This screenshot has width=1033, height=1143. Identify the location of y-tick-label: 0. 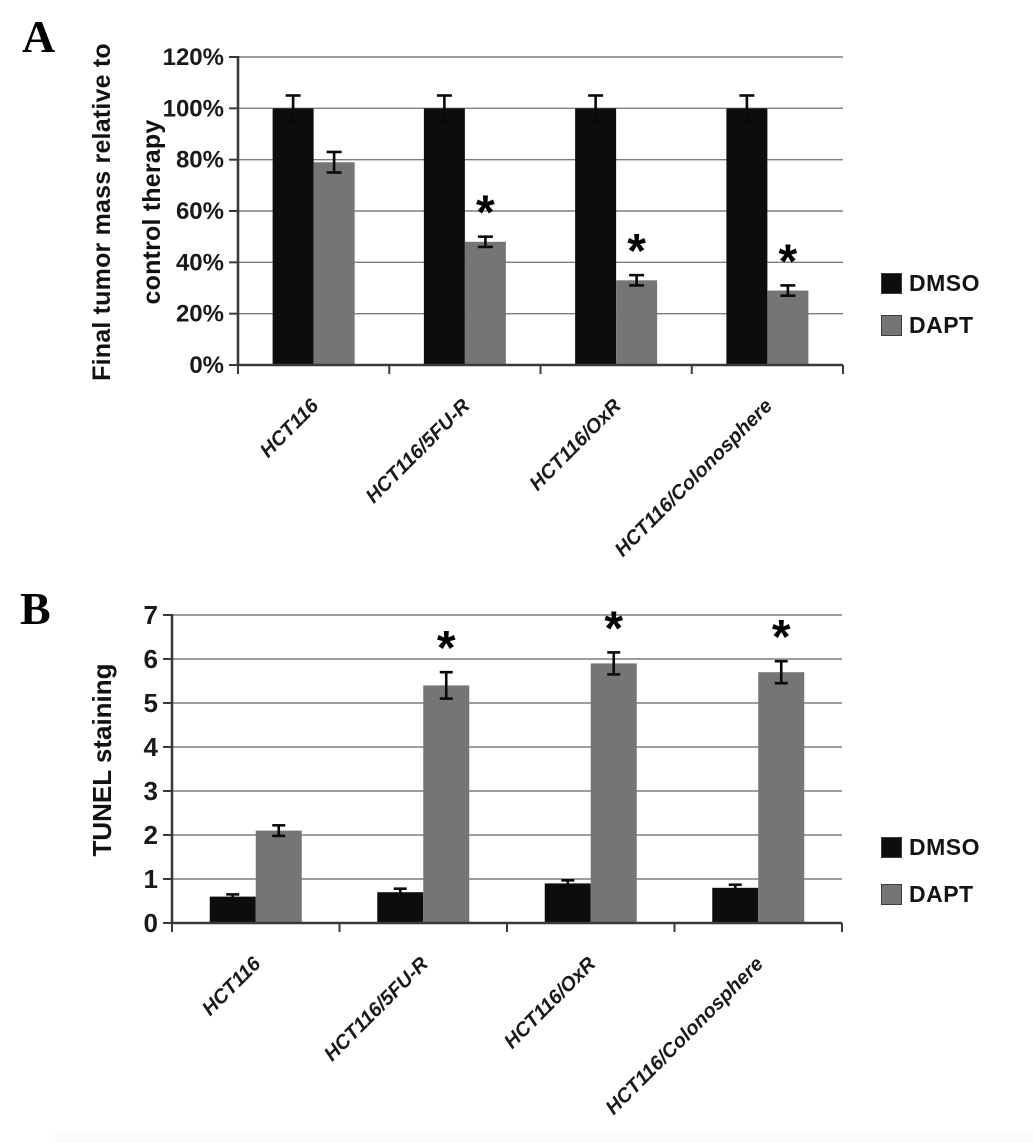
(151, 923).